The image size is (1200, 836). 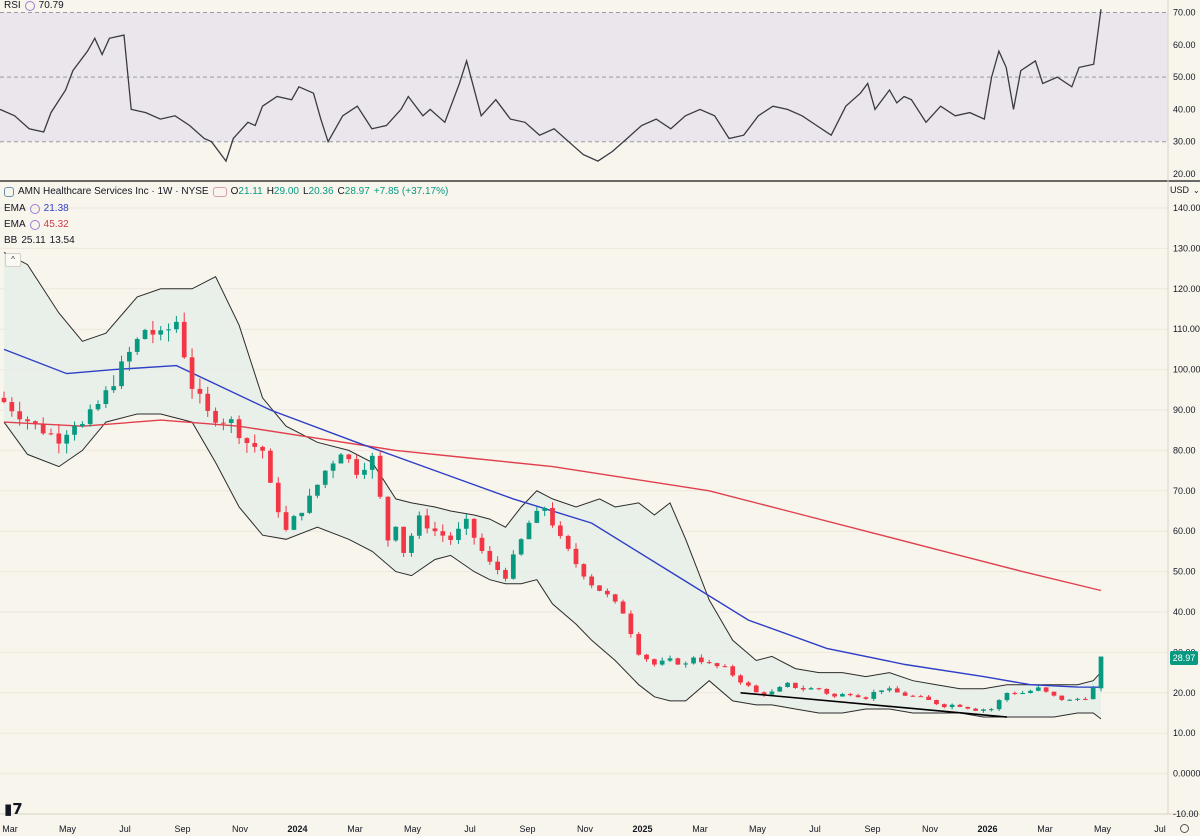 What do you see at coordinates (1184, 828) in the screenshot?
I see `gear-icon` at bounding box center [1184, 828].